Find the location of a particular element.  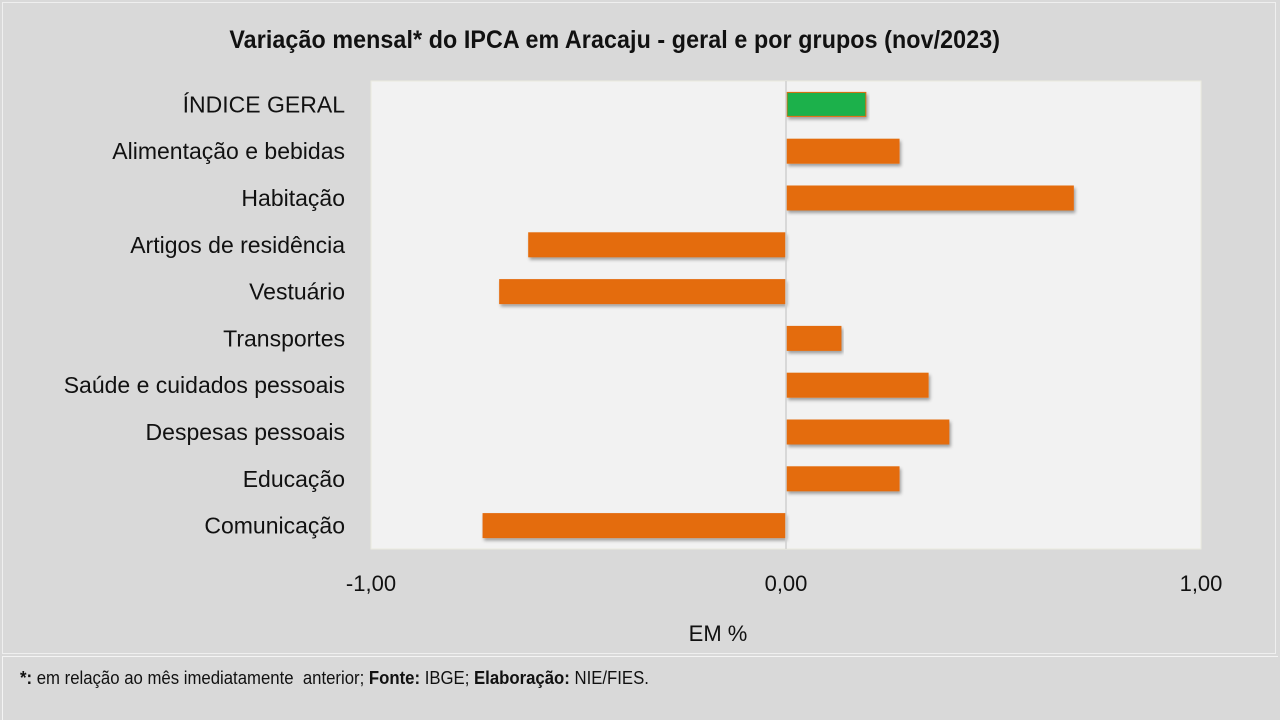

x-tick-label: 1,00 is located at coordinates (1201, 583).